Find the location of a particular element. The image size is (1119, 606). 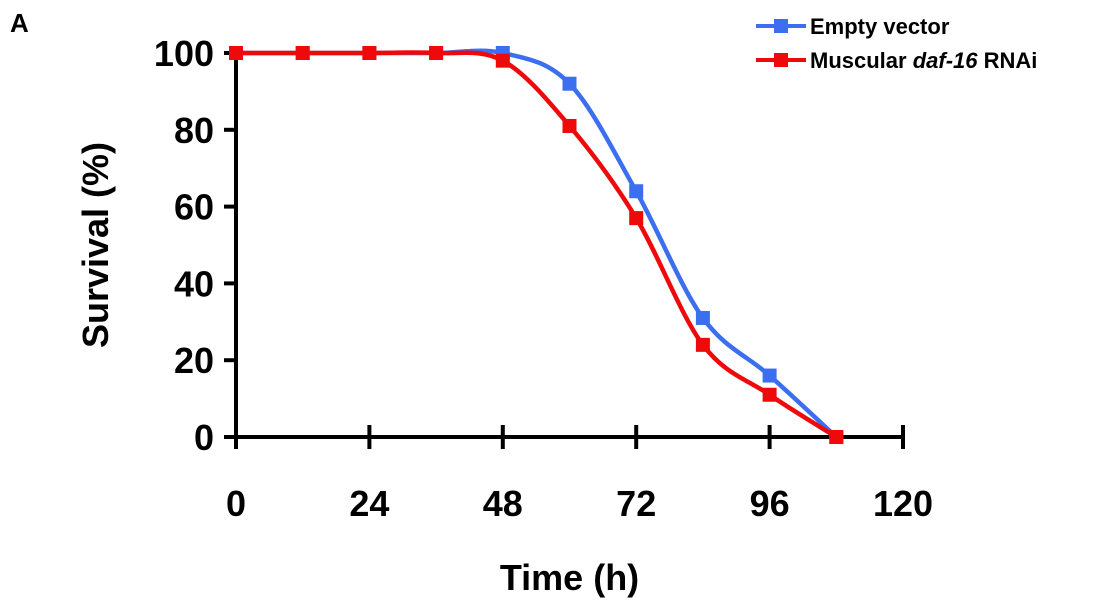

x-tick-label: 24 is located at coordinates (369, 503).